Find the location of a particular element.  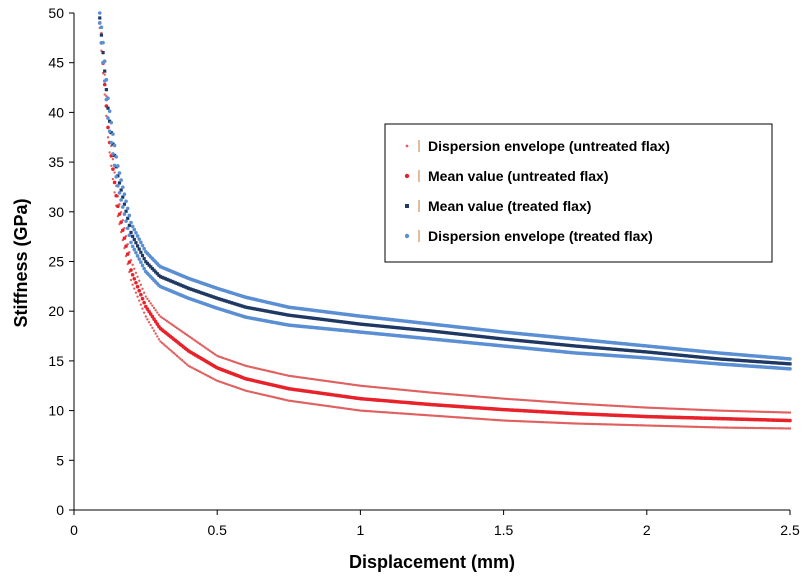

y-tick-label: 40 is located at coordinates (56, 112).